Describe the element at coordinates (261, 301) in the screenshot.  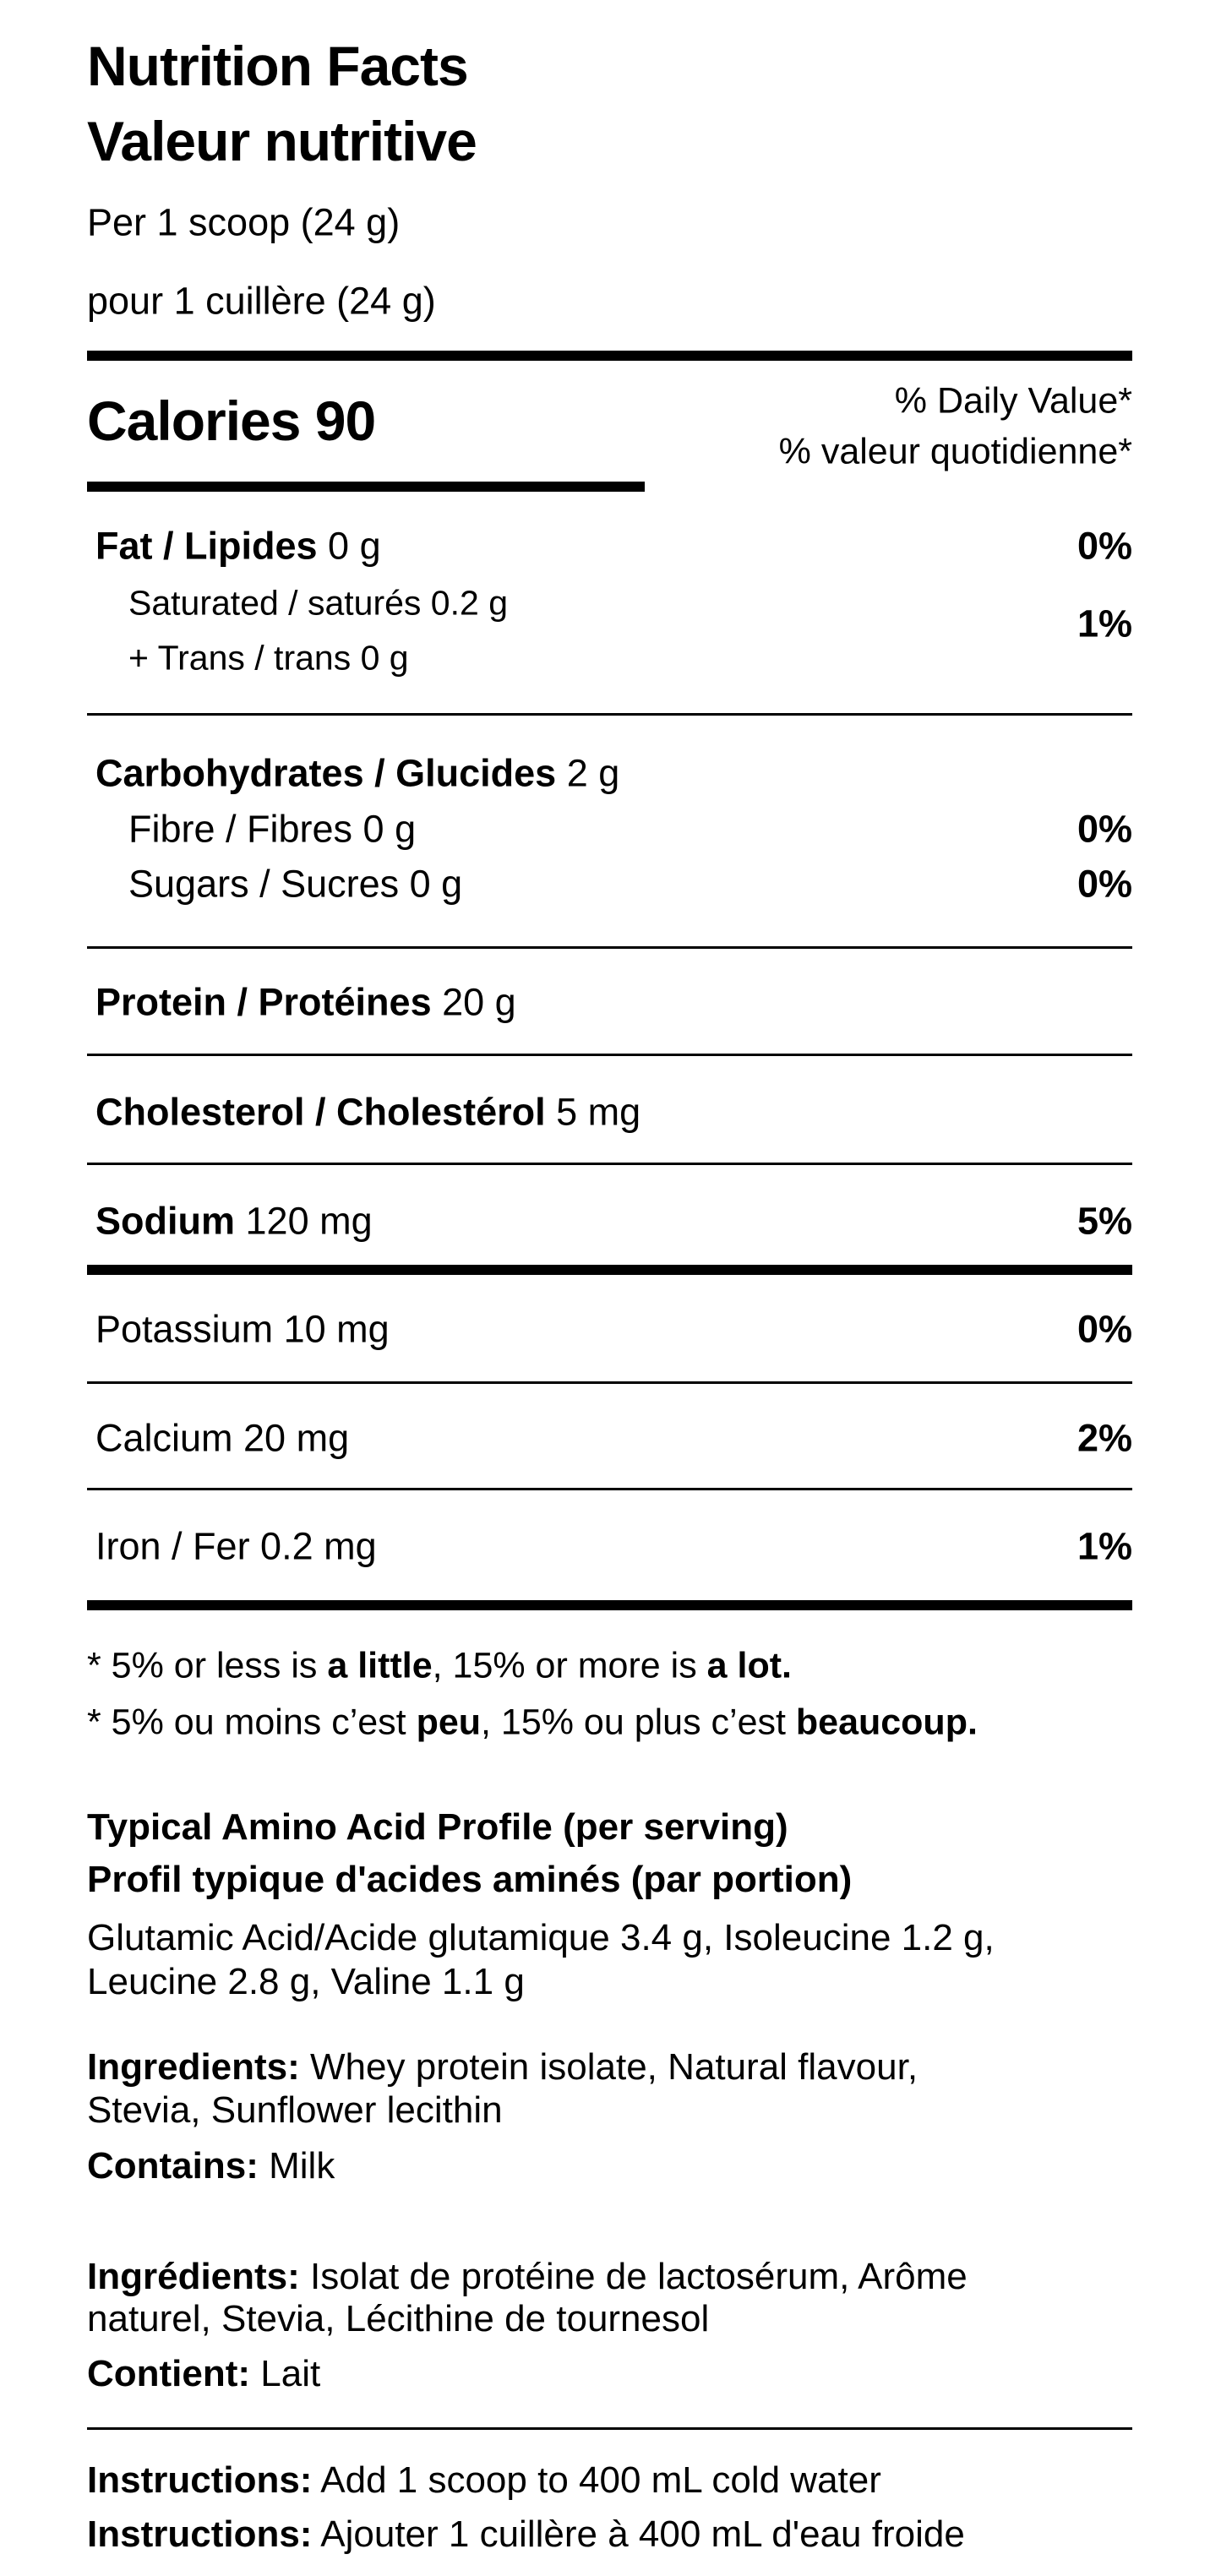
I see `serving-size-fr: pour 1 cuillère (24 g)` at that location.